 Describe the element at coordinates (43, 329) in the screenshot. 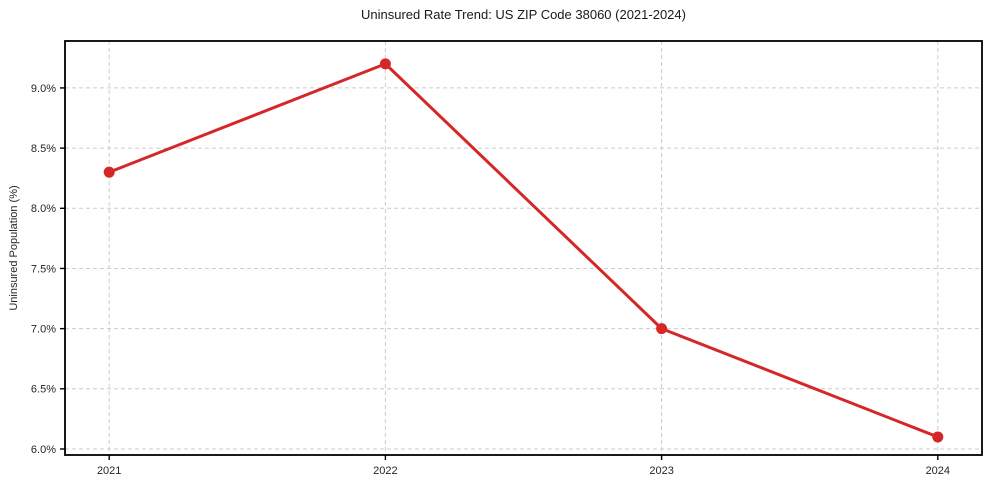

I see `y-tick-label: 7.0%` at that location.